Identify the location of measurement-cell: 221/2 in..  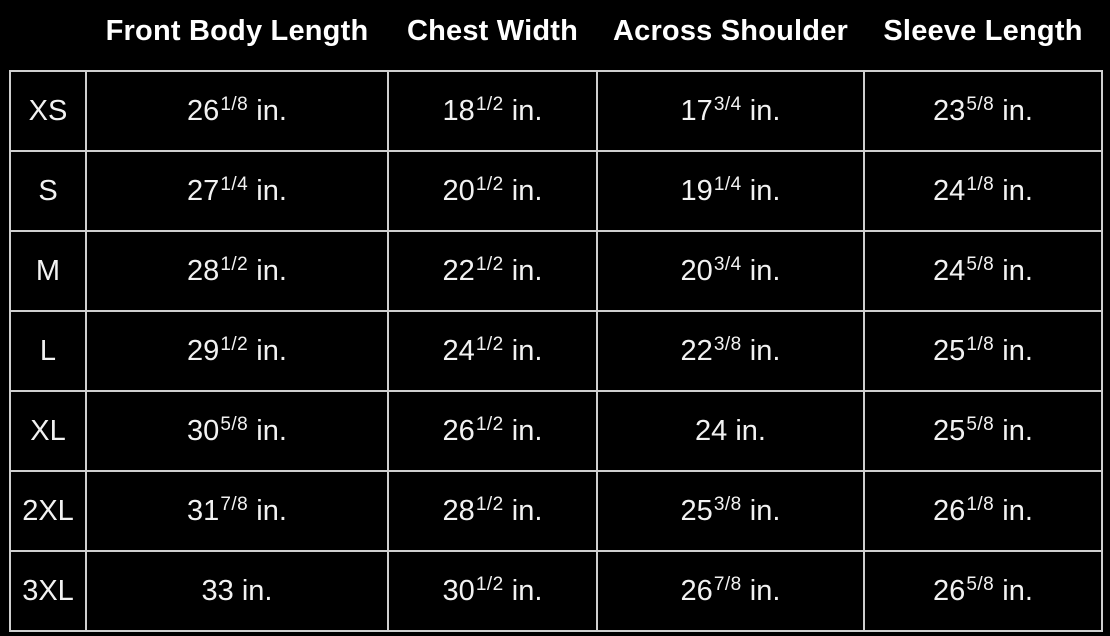
(492, 271).